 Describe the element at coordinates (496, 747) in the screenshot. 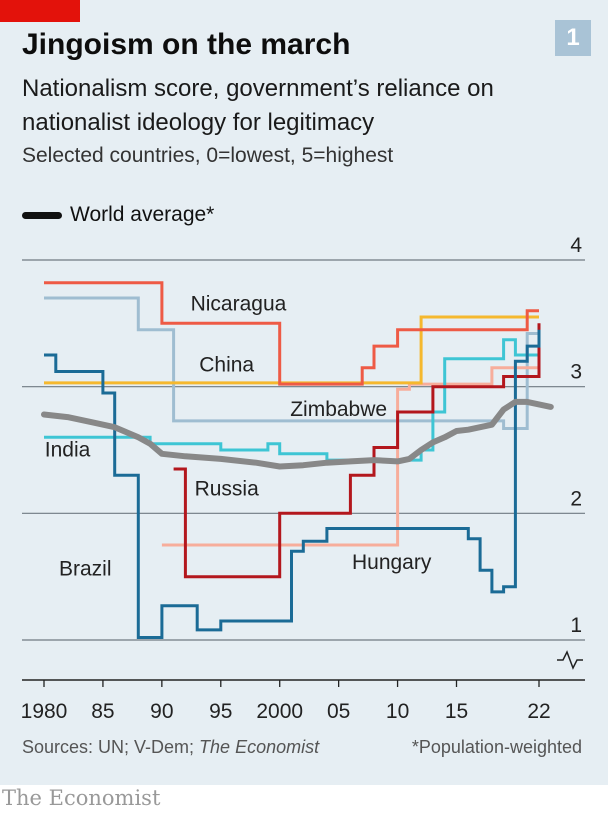

I see `population-weighted-note: *Population-weighted` at that location.